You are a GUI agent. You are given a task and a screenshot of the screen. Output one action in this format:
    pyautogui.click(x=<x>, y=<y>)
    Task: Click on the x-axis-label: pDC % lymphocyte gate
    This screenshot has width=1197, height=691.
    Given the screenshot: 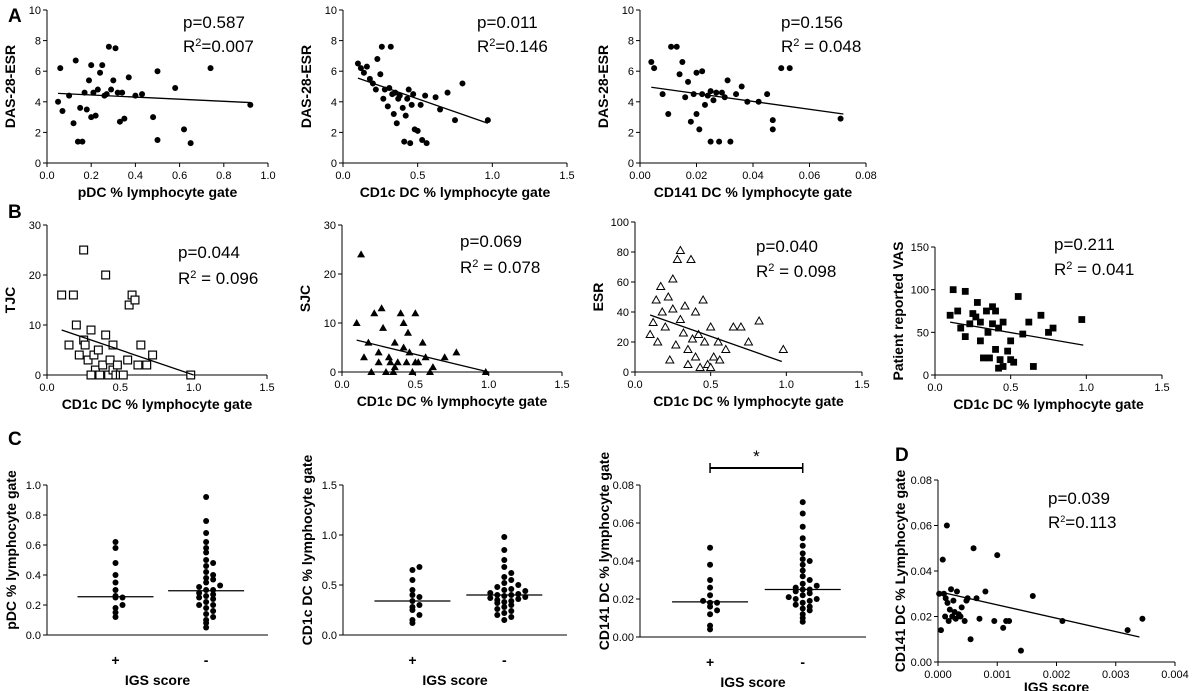 What is the action you would take?
    pyautogui.click(x=158, y=192)
    